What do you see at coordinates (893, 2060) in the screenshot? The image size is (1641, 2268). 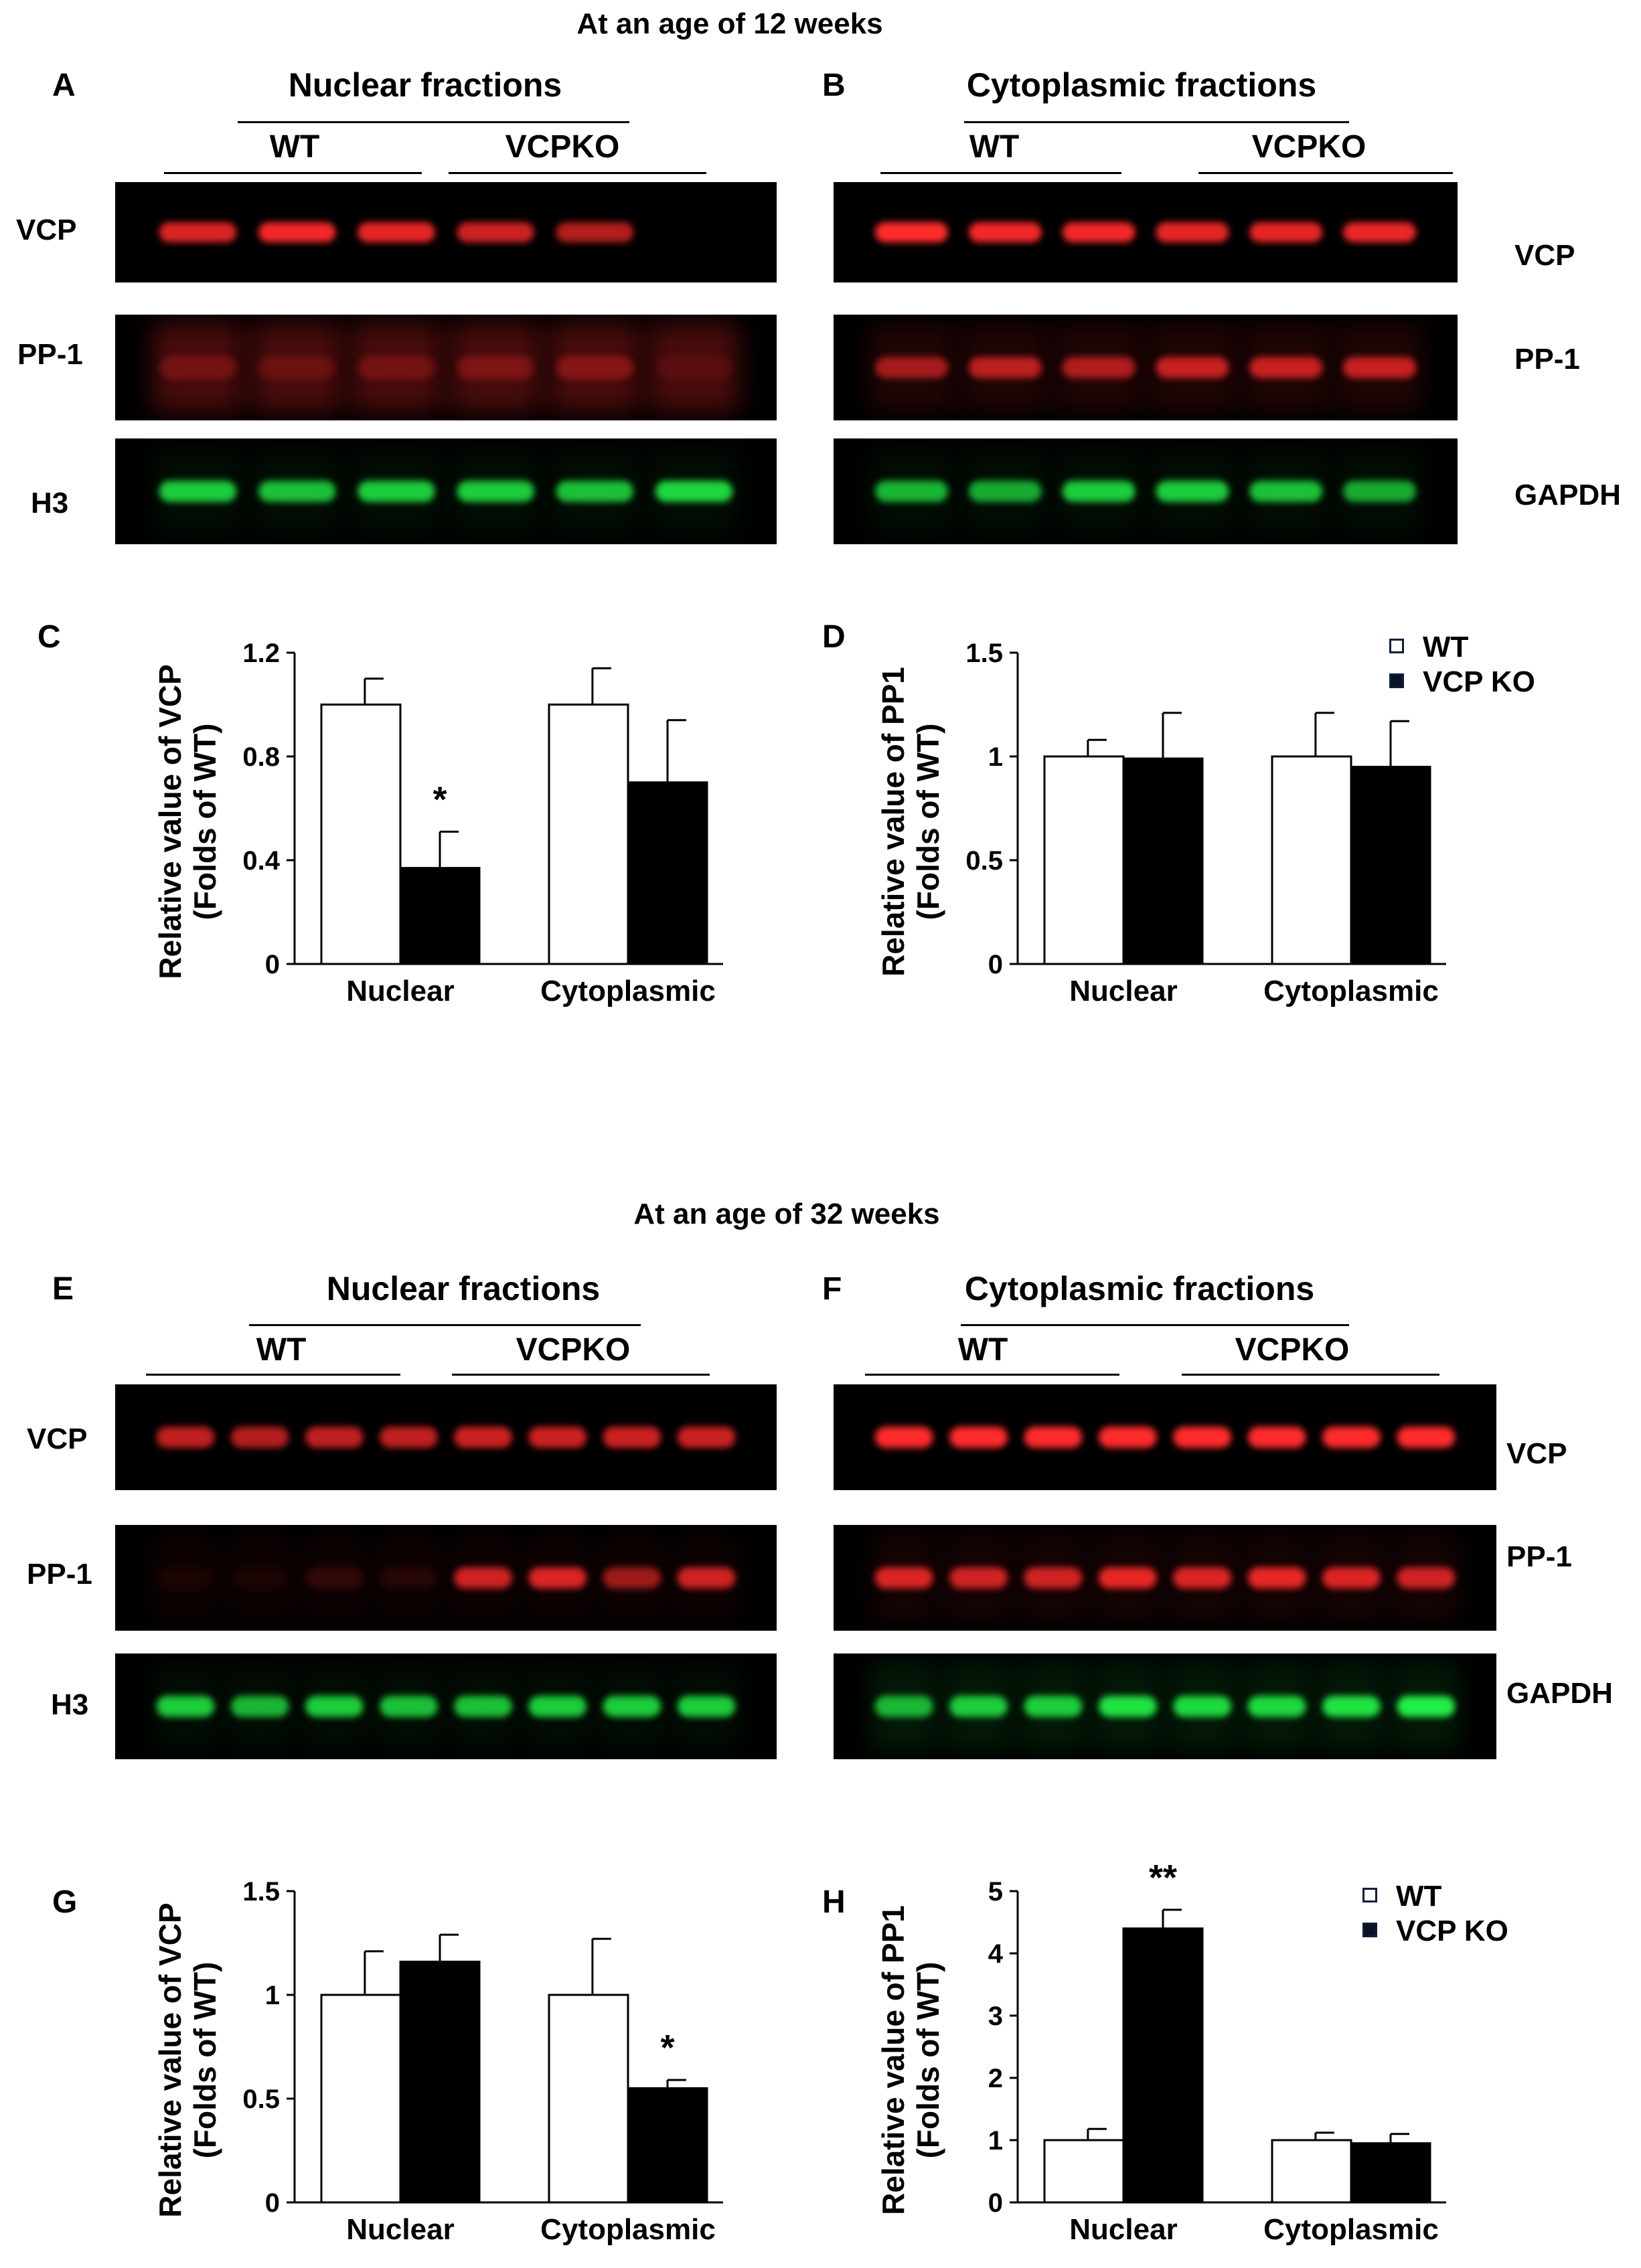 I see `chart-ylabel-line-1: Relative value of PP1` at bounding box center [893, 2060].